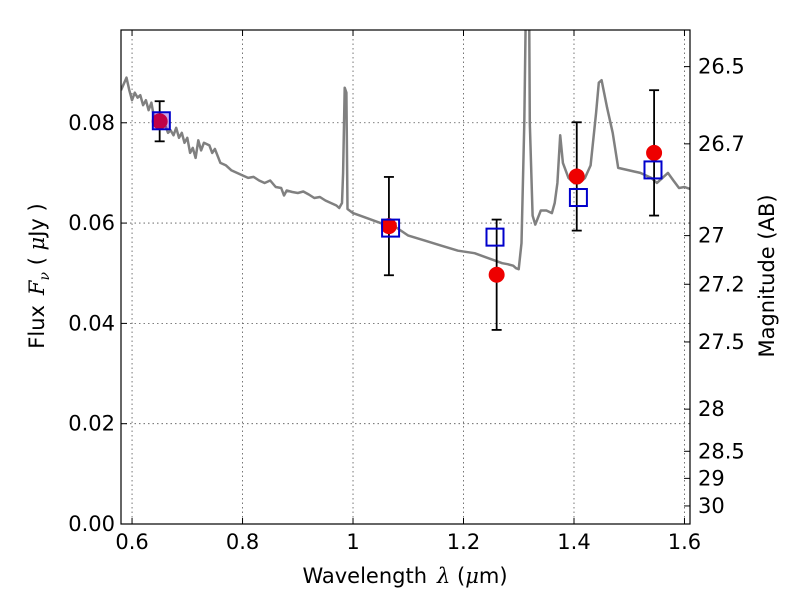 The image size is (800, 600). I want to click on y-tick-label: 0.06, so click(91, 223).